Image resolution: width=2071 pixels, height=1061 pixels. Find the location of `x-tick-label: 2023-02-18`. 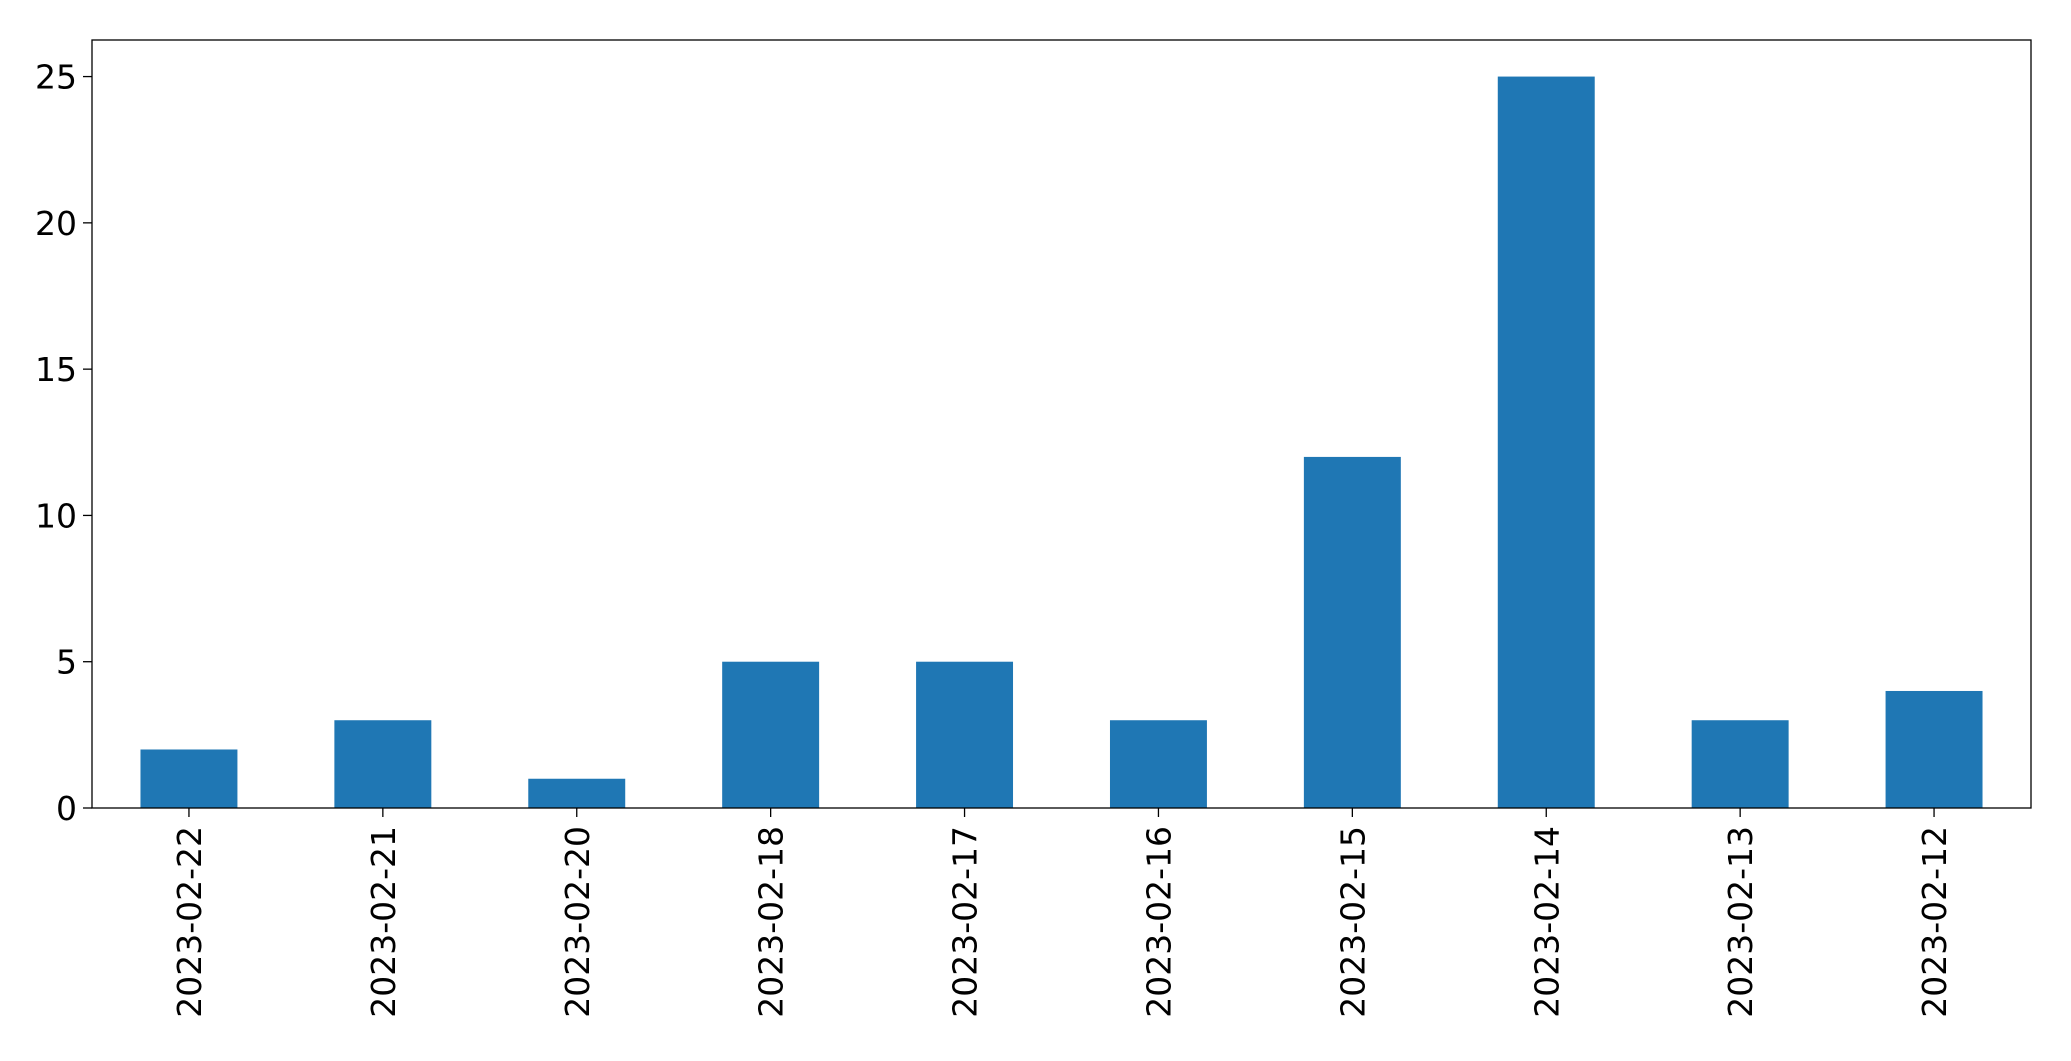

x-tick-label: 2023-02-18 is located at coordinates (771, 922).